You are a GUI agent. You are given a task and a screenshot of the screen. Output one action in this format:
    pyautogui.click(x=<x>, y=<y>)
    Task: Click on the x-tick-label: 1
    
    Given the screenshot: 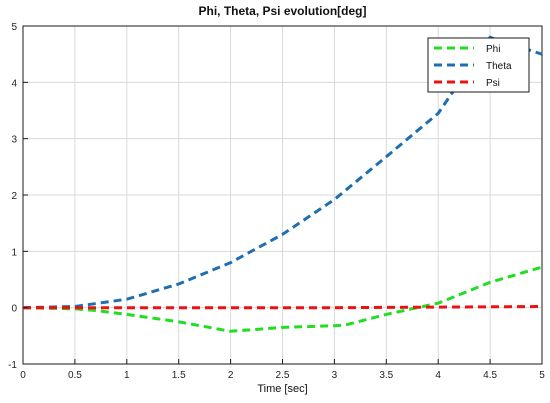 What is the action you would take?
    pyautogui.click(x=127, y=375)
    